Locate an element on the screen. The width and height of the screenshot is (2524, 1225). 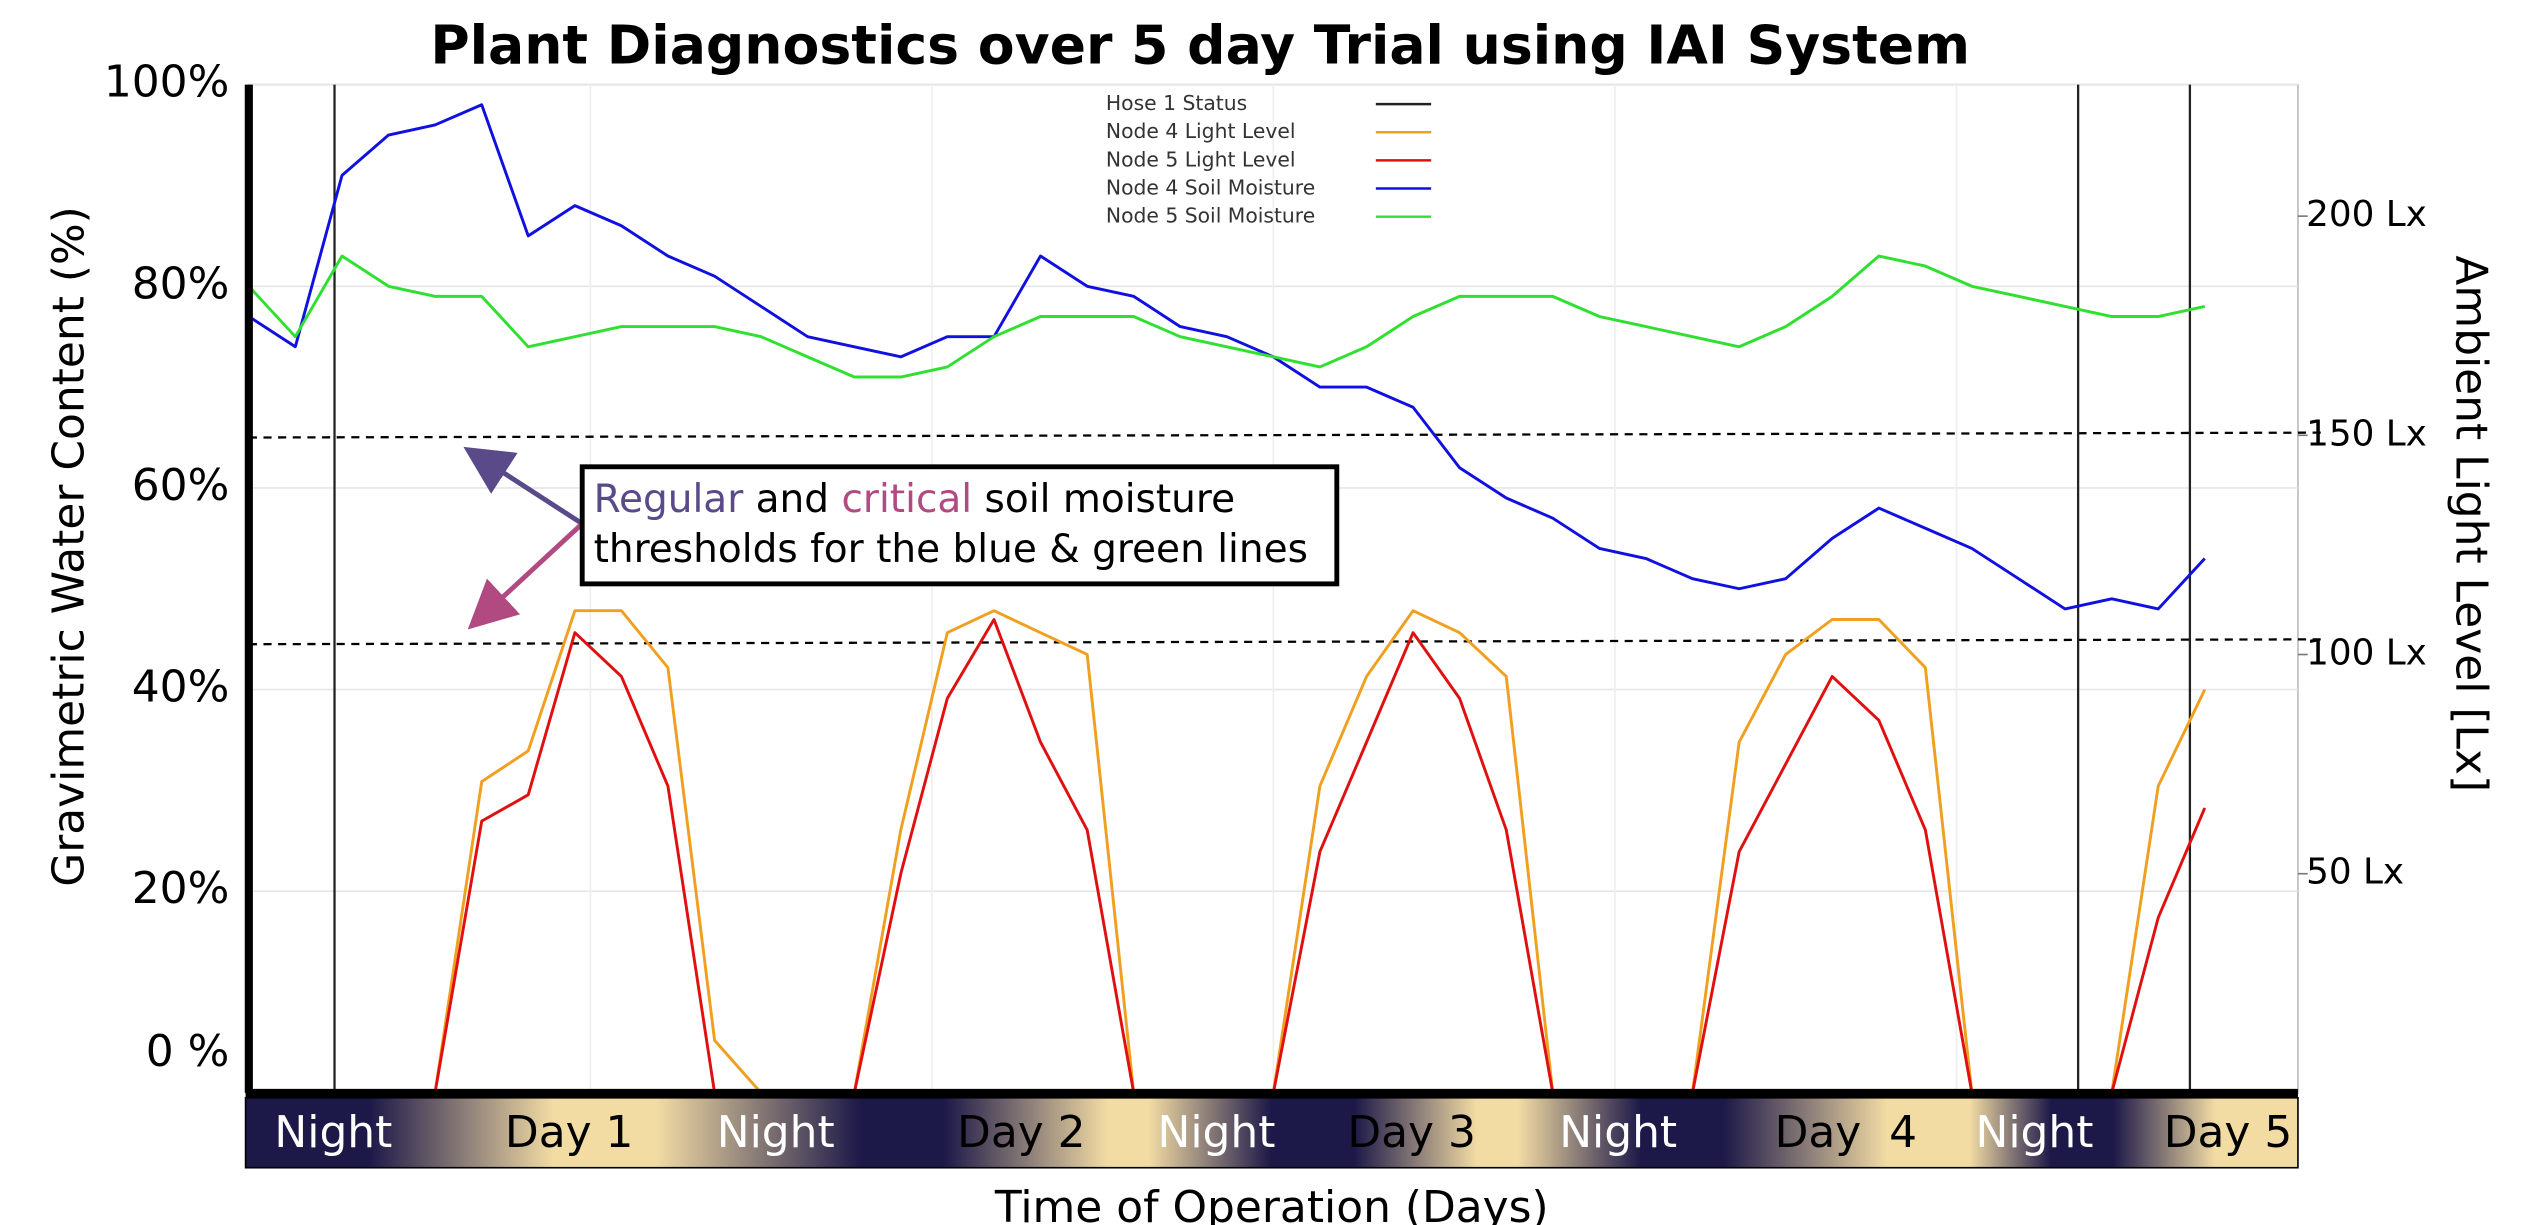
time-band is located at coordinates (1271, 1132).